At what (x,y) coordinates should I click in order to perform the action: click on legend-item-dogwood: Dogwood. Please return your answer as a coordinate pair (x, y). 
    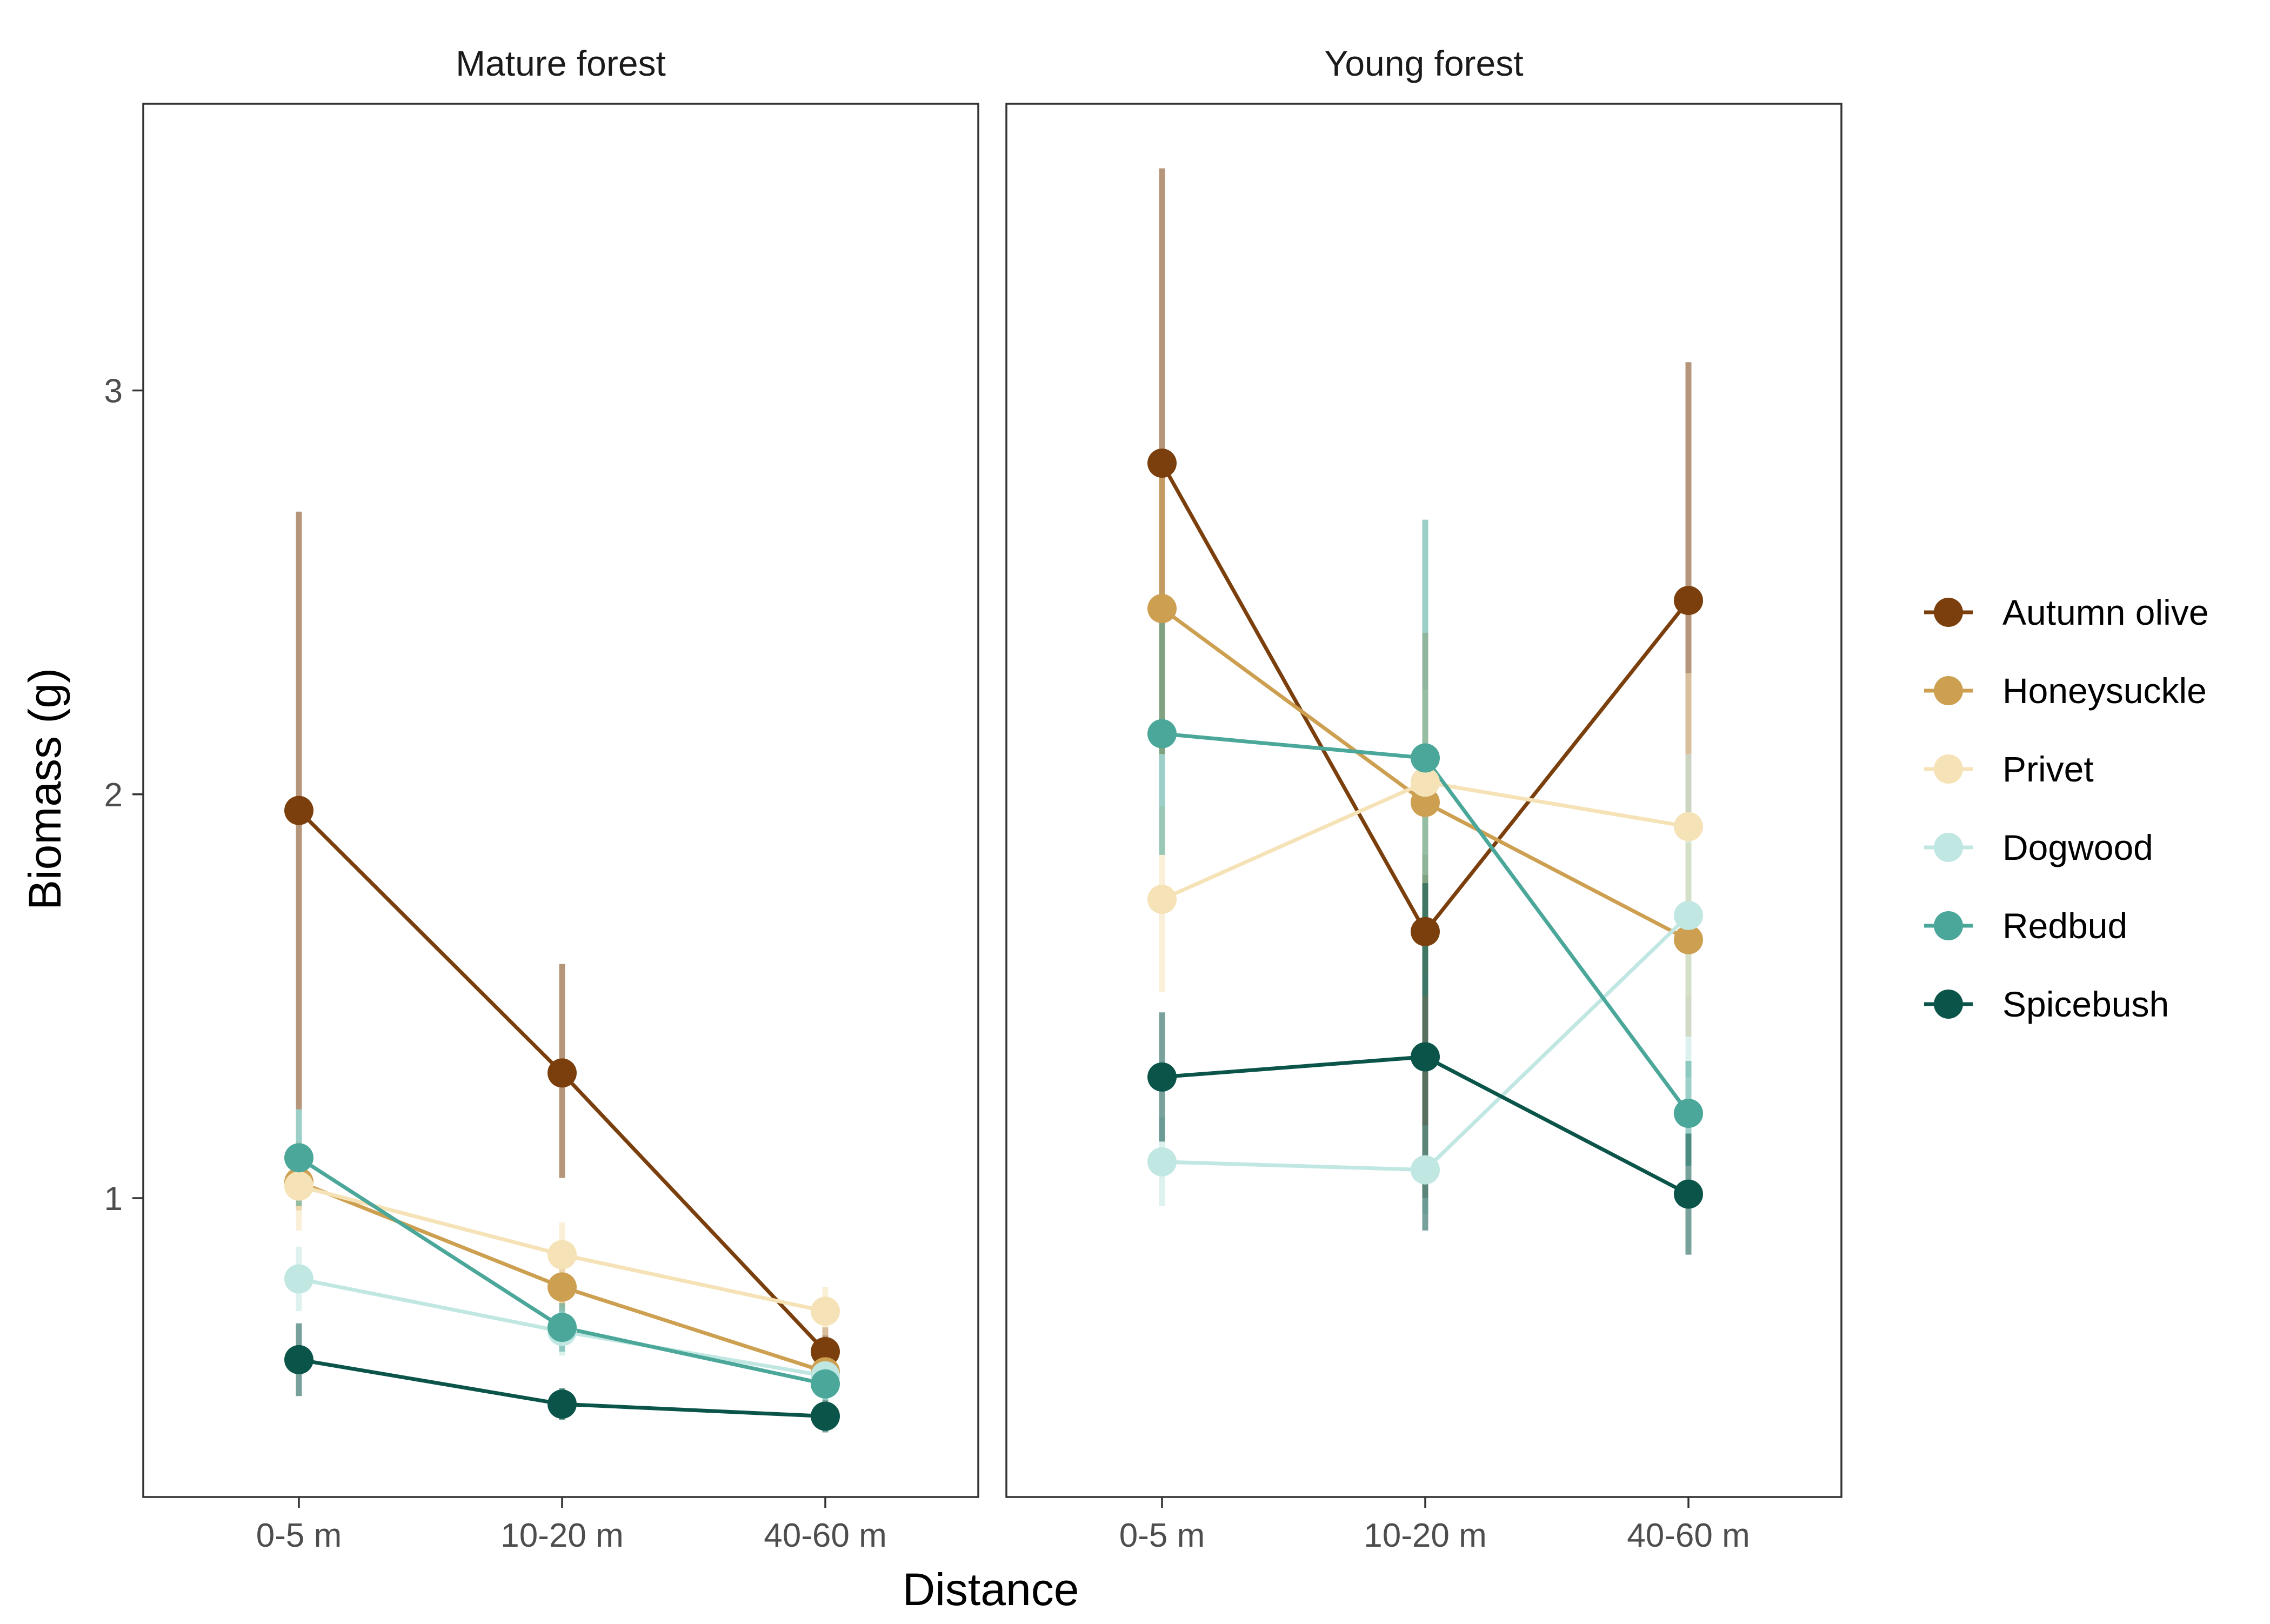
    Looking at the image, I should click on (2038, 847).